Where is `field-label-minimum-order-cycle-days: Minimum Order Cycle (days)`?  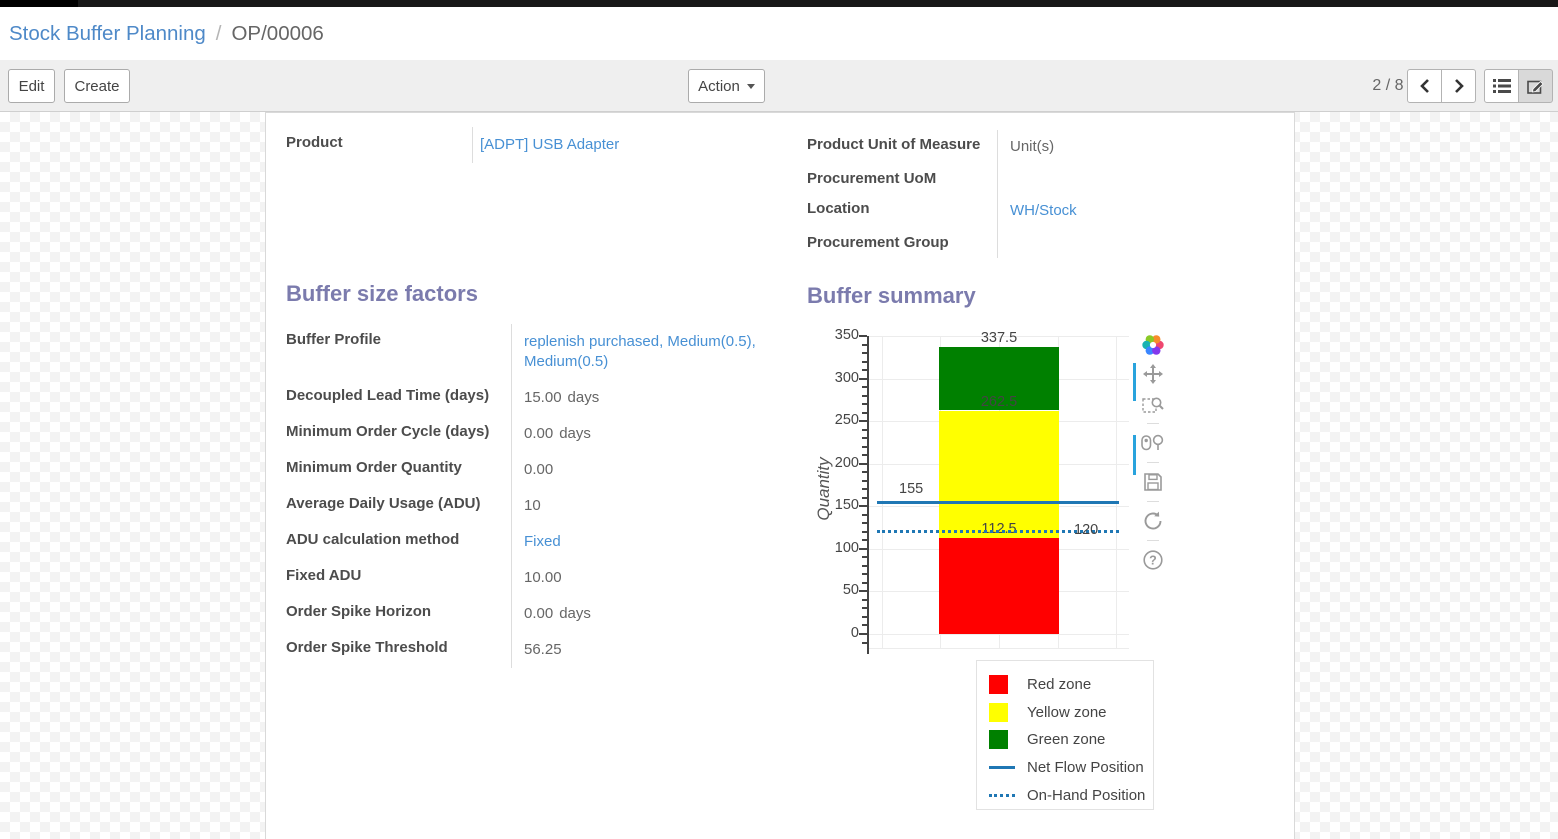
field-label-minimum-order-cycle-days: Minimum Order Cycle (days) is located at coordinates (399, 434).